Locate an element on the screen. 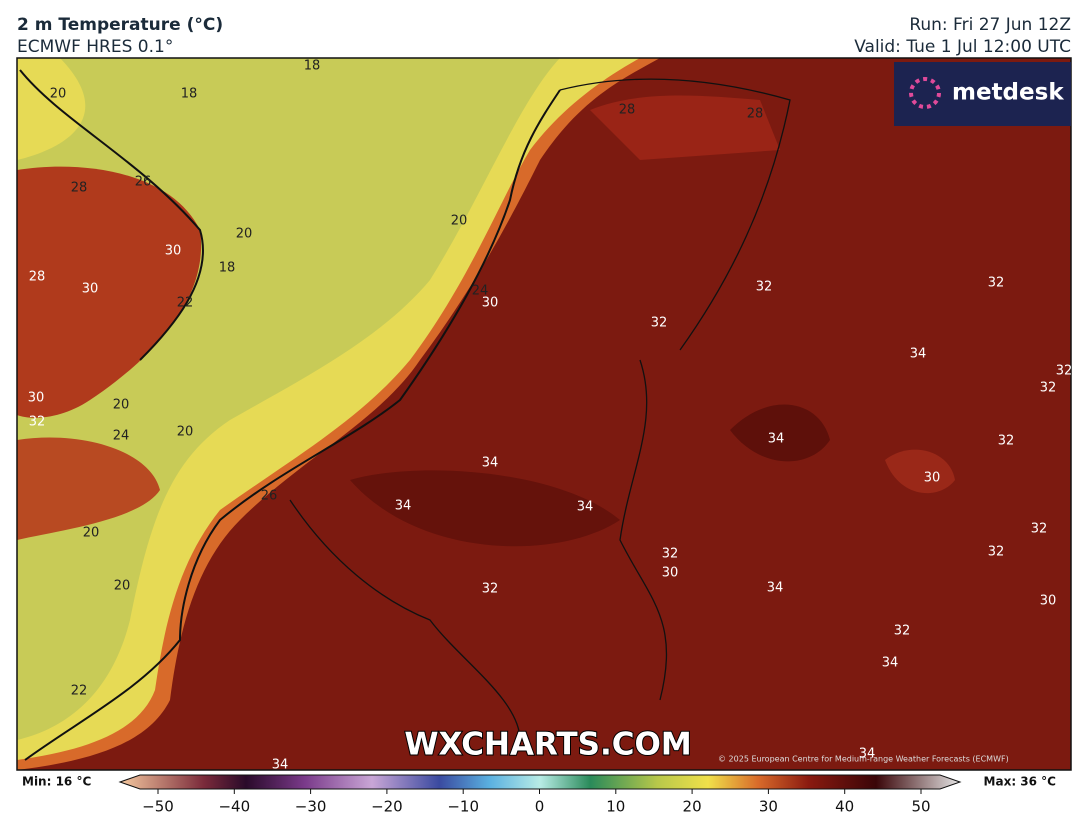 The image size is (1088, 837). subtitle: ECMWF HRES 0.1° is located at coordinates (95, 47).